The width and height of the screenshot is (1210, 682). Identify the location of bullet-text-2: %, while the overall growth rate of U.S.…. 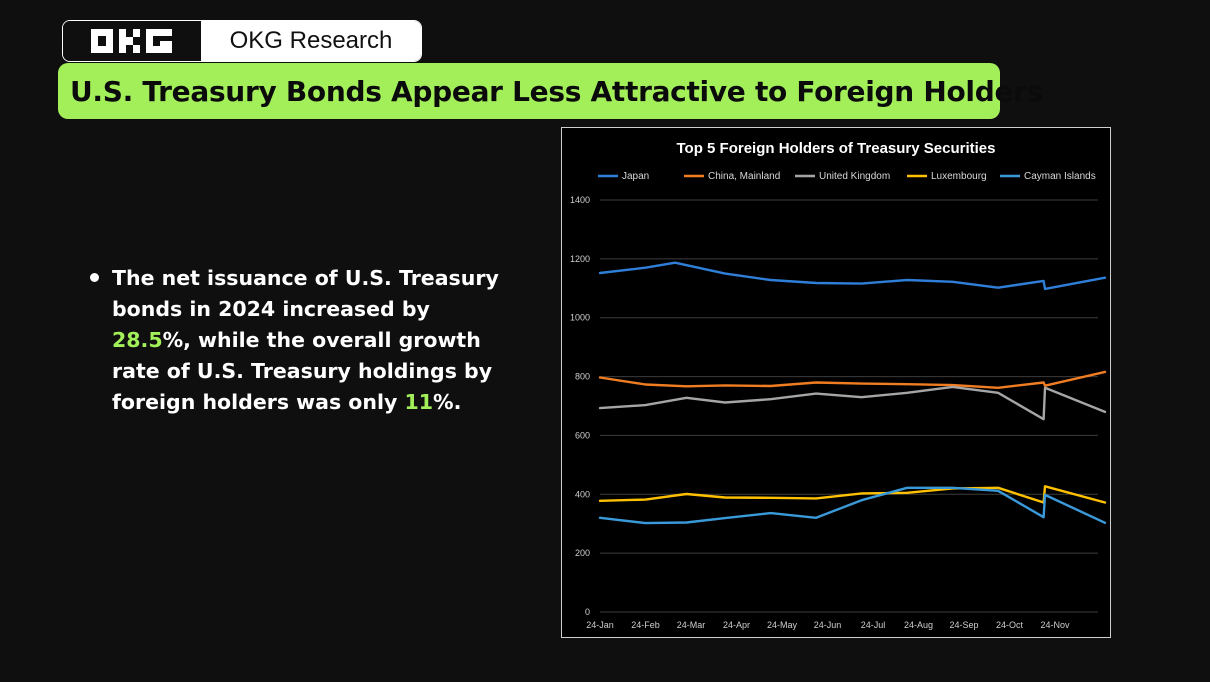
(302, 371).